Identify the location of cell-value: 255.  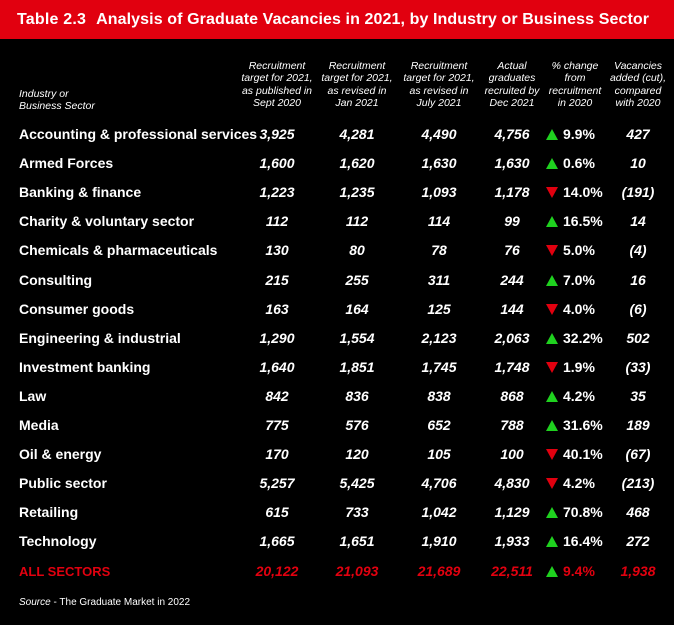
(357, 279).